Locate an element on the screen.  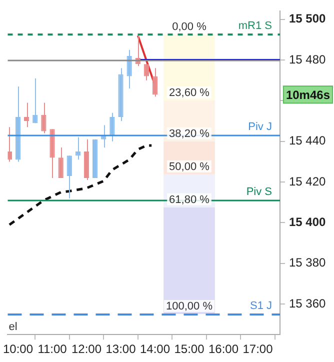
annotation: el is located at coordinates (13, 327).